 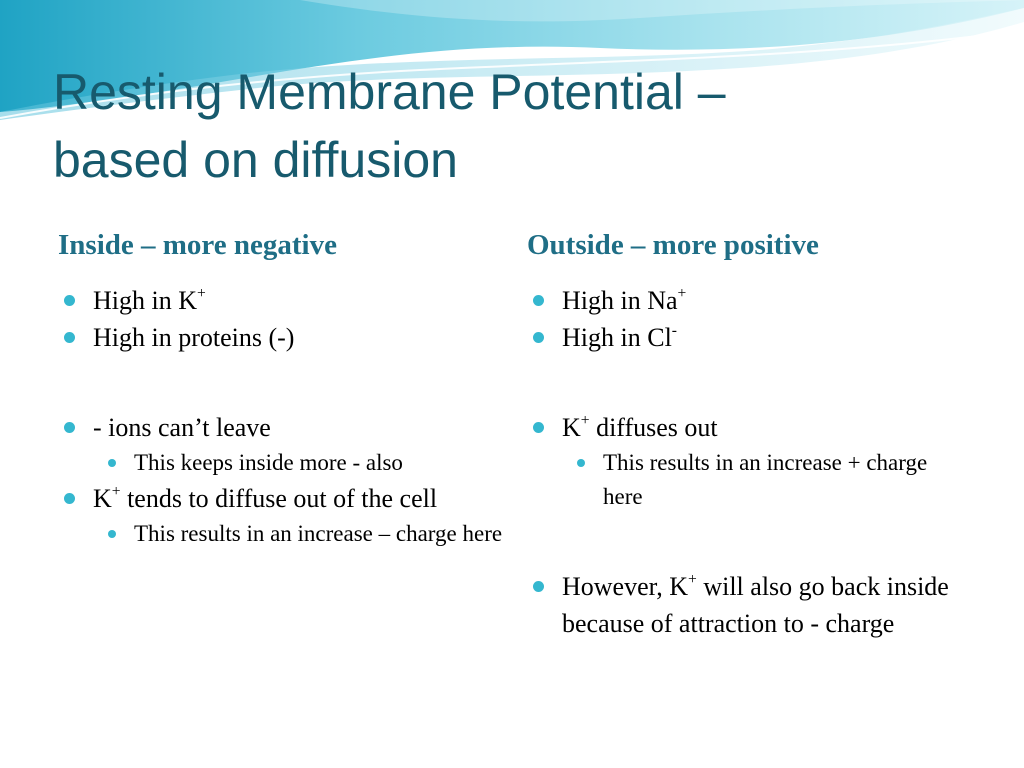 I want to click on bullet-k-diffuses-out: K+ diffuses out, so click(x=749, y=427).